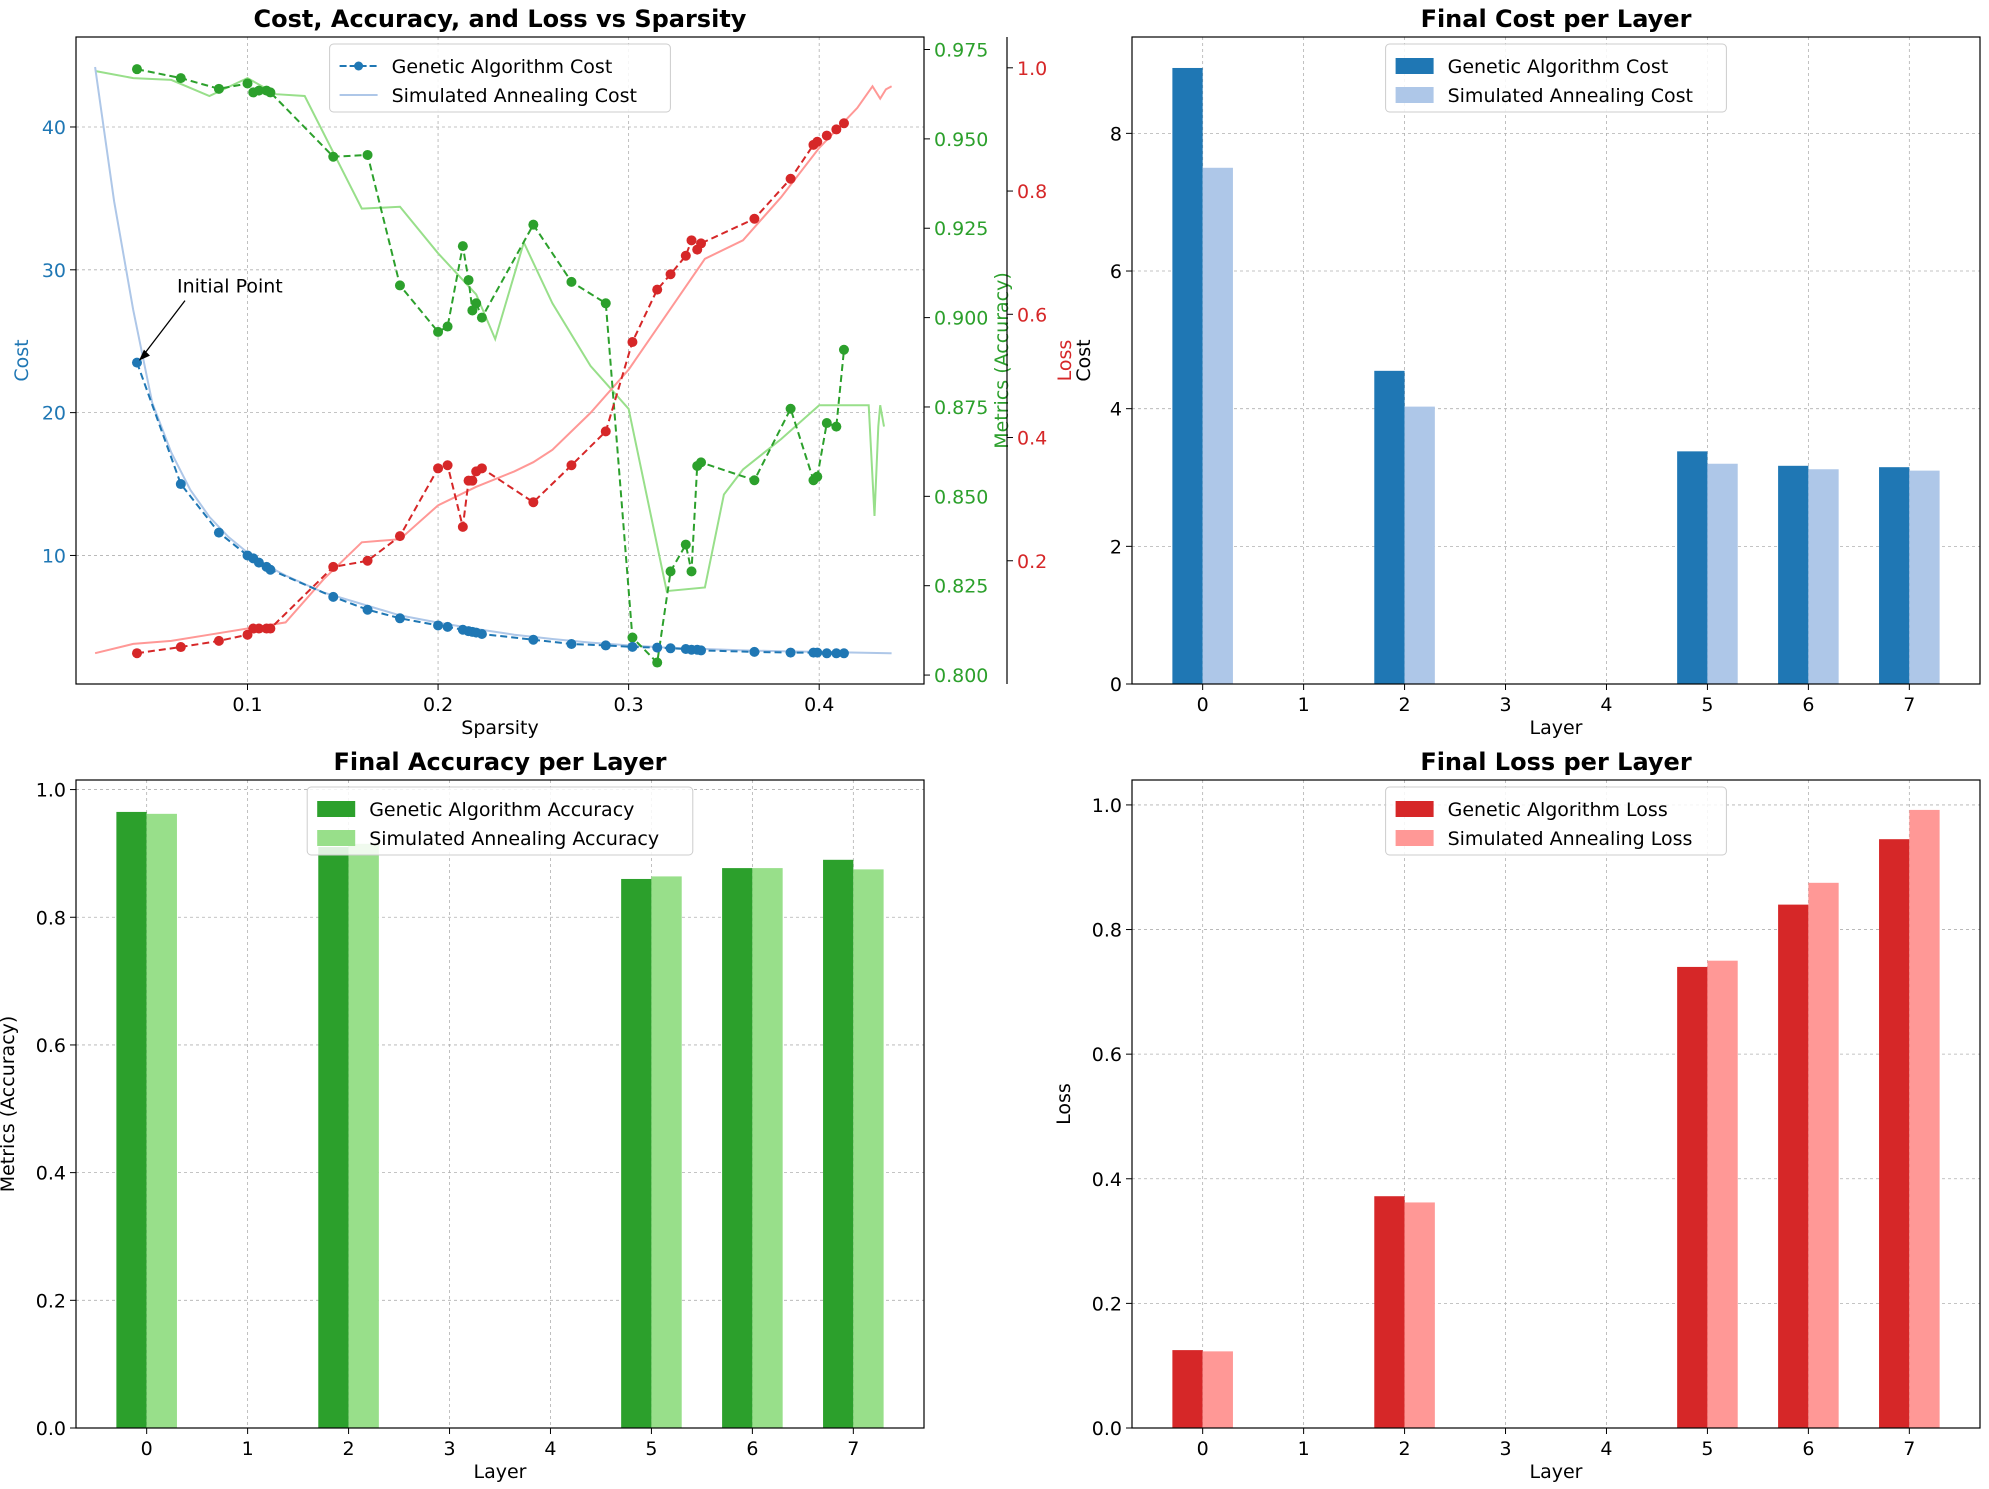  What do you see at coordinates (1032, 315) in the screenshot?
I see `y3-tick-label: 0.6` at bounding box center [1032, 315].